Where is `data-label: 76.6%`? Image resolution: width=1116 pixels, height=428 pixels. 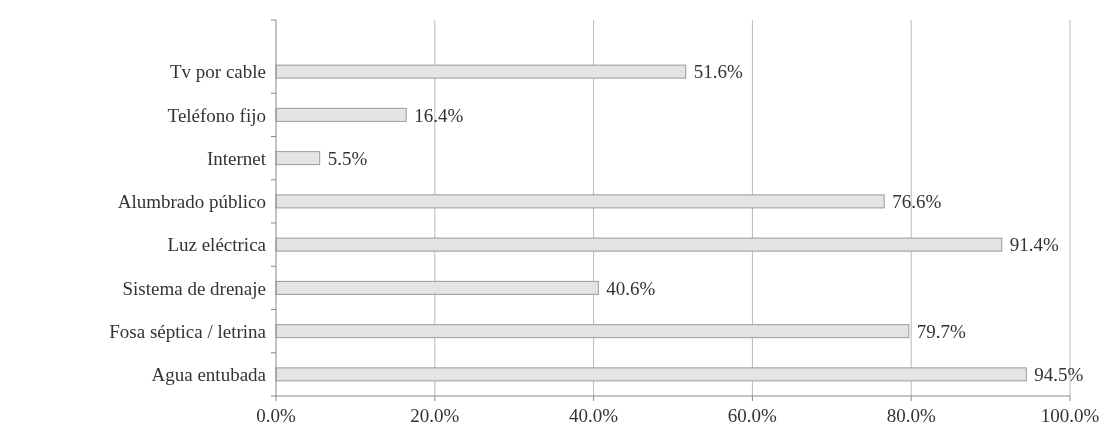 data-label: 76.6% is located at coordinates (917, 202).